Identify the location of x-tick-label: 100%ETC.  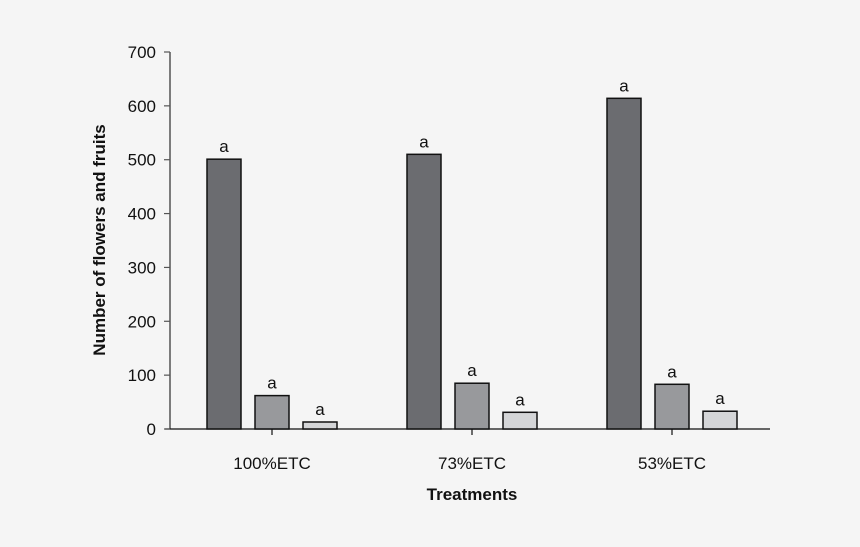
(271, 463).